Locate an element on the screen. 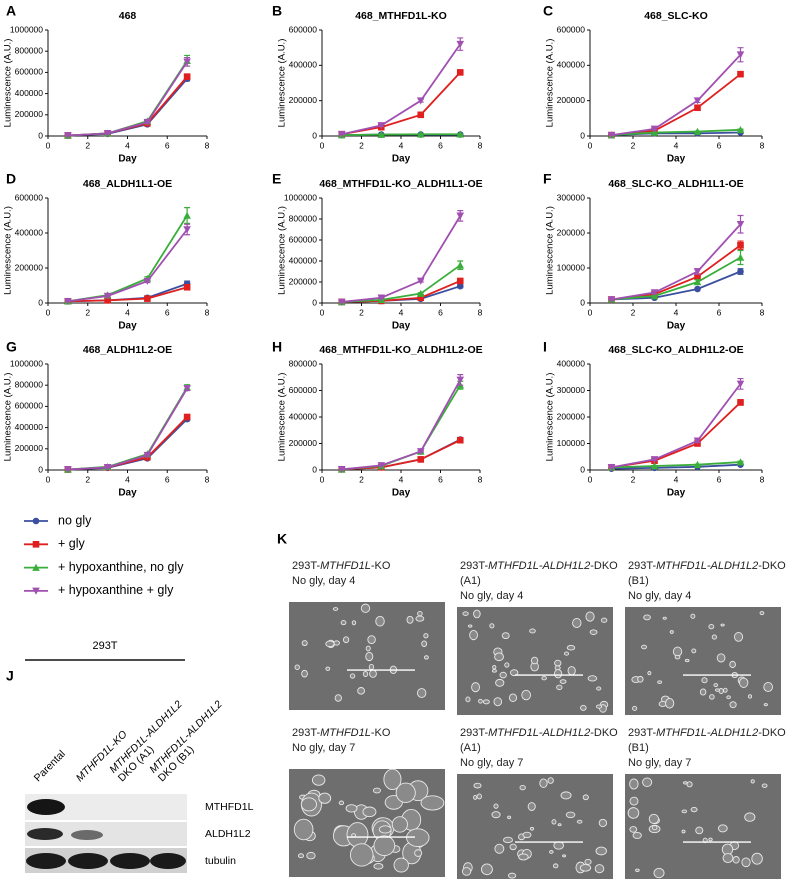 The image size is (800, 879). caption-line: 293T-MTHFD1L-KO is located at coordinates (341, 566).